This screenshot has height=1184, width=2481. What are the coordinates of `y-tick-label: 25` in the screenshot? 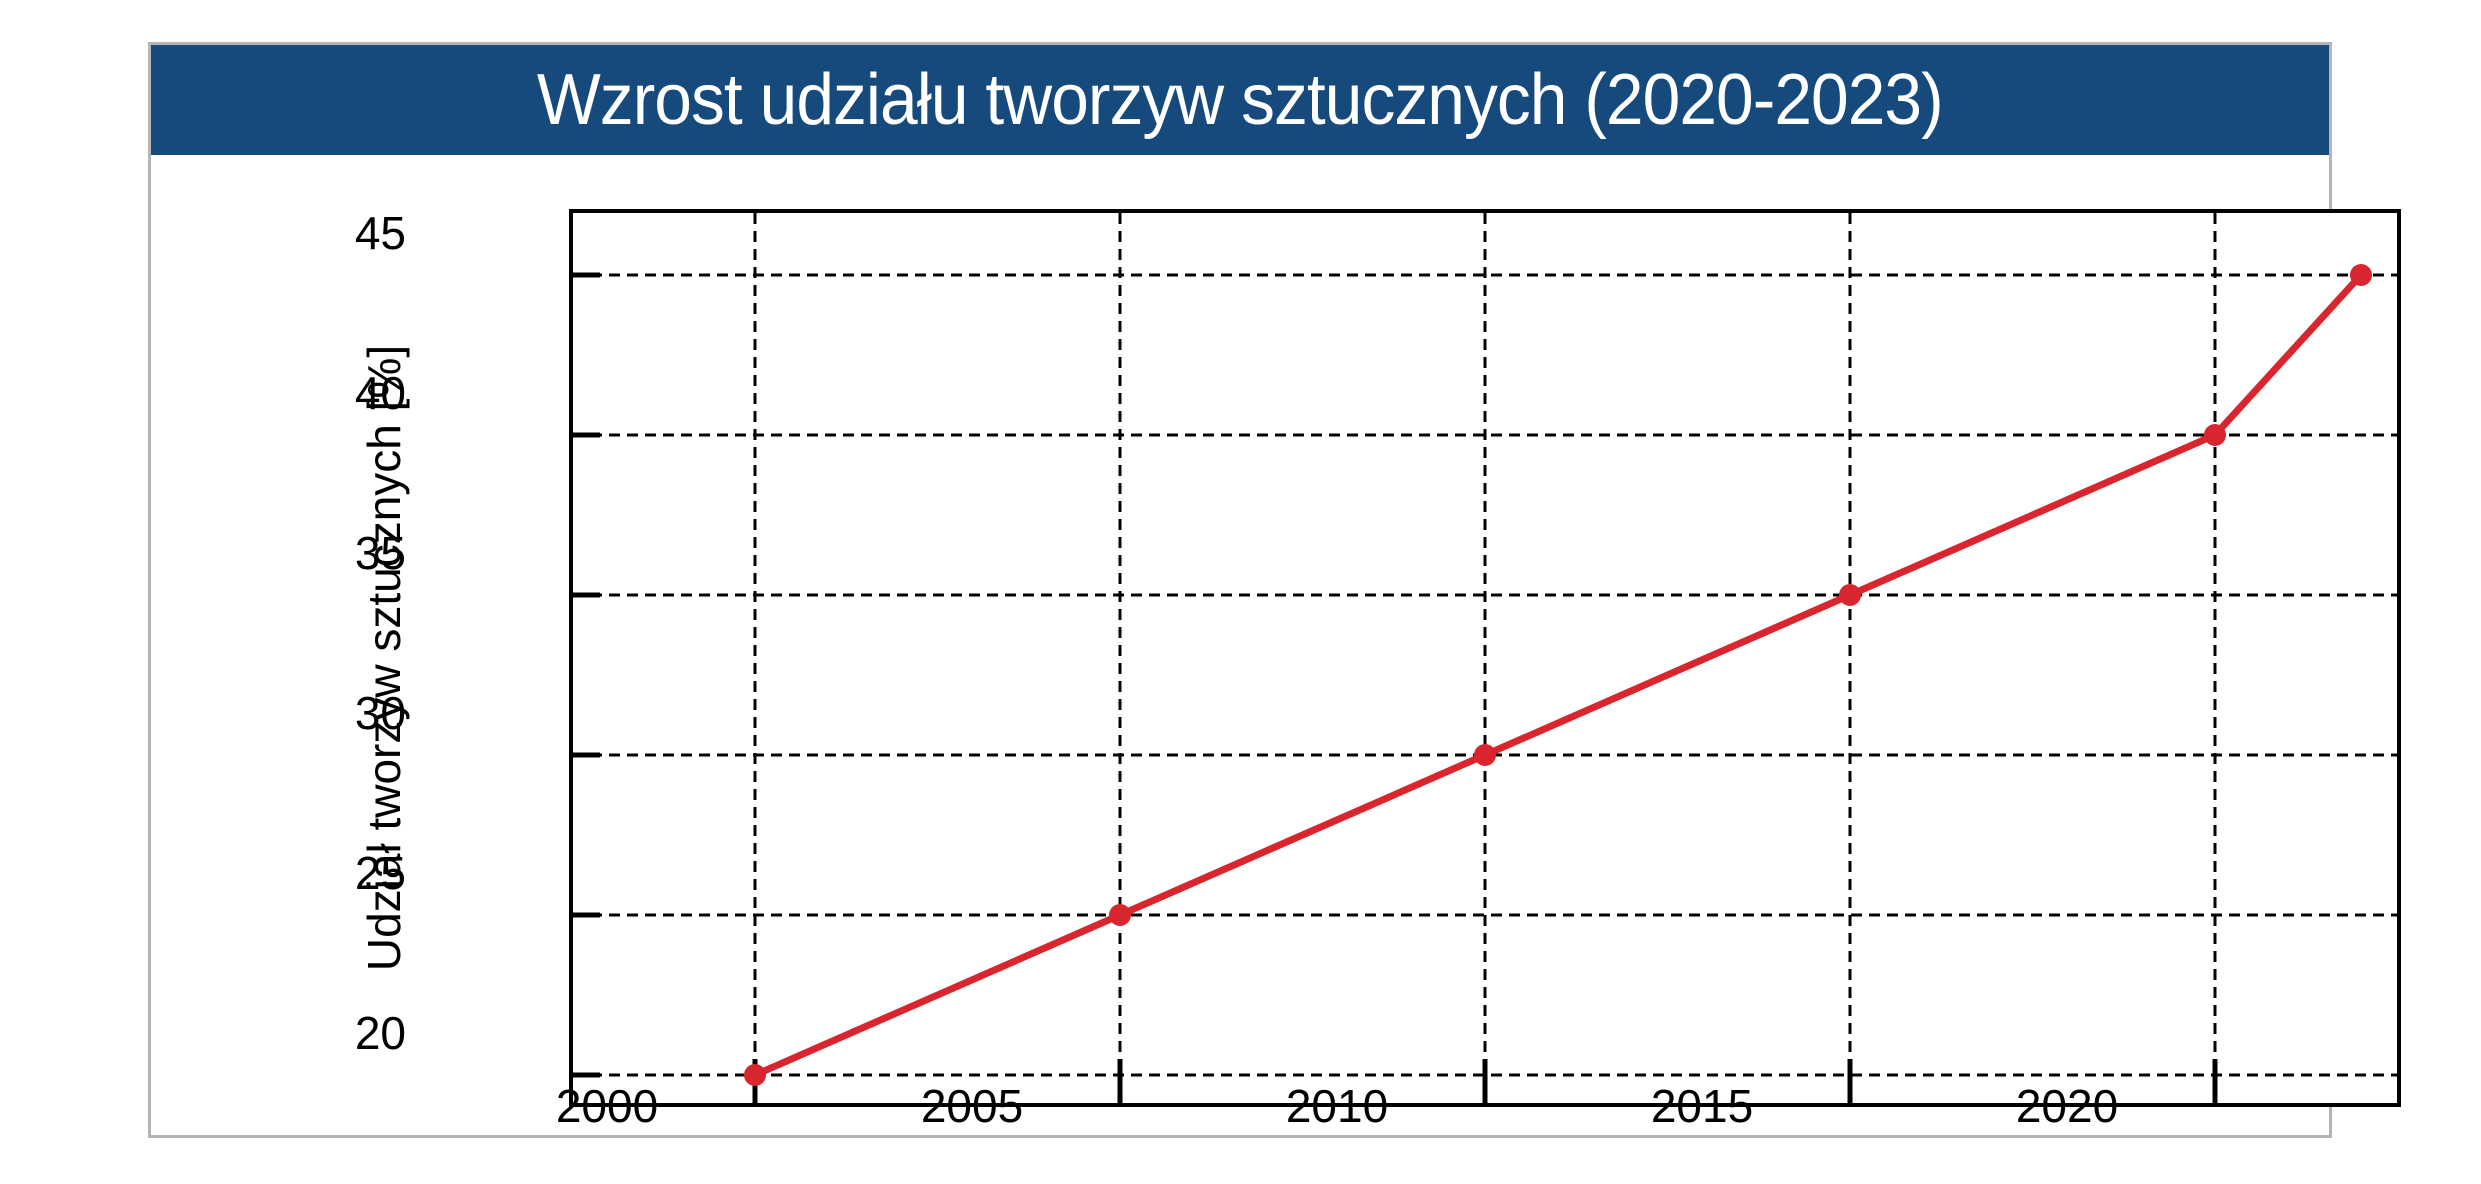 It's located at (380, 873).